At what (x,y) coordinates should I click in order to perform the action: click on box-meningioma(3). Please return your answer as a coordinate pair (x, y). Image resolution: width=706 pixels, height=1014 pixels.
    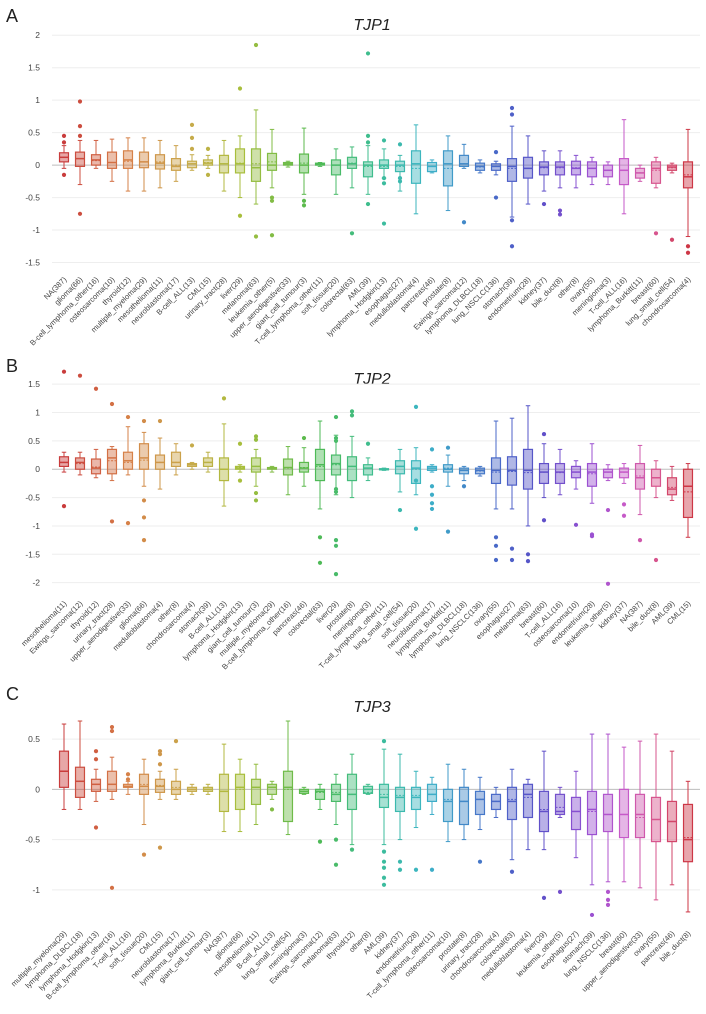
    Looking at the image, I should click on (304, 790).